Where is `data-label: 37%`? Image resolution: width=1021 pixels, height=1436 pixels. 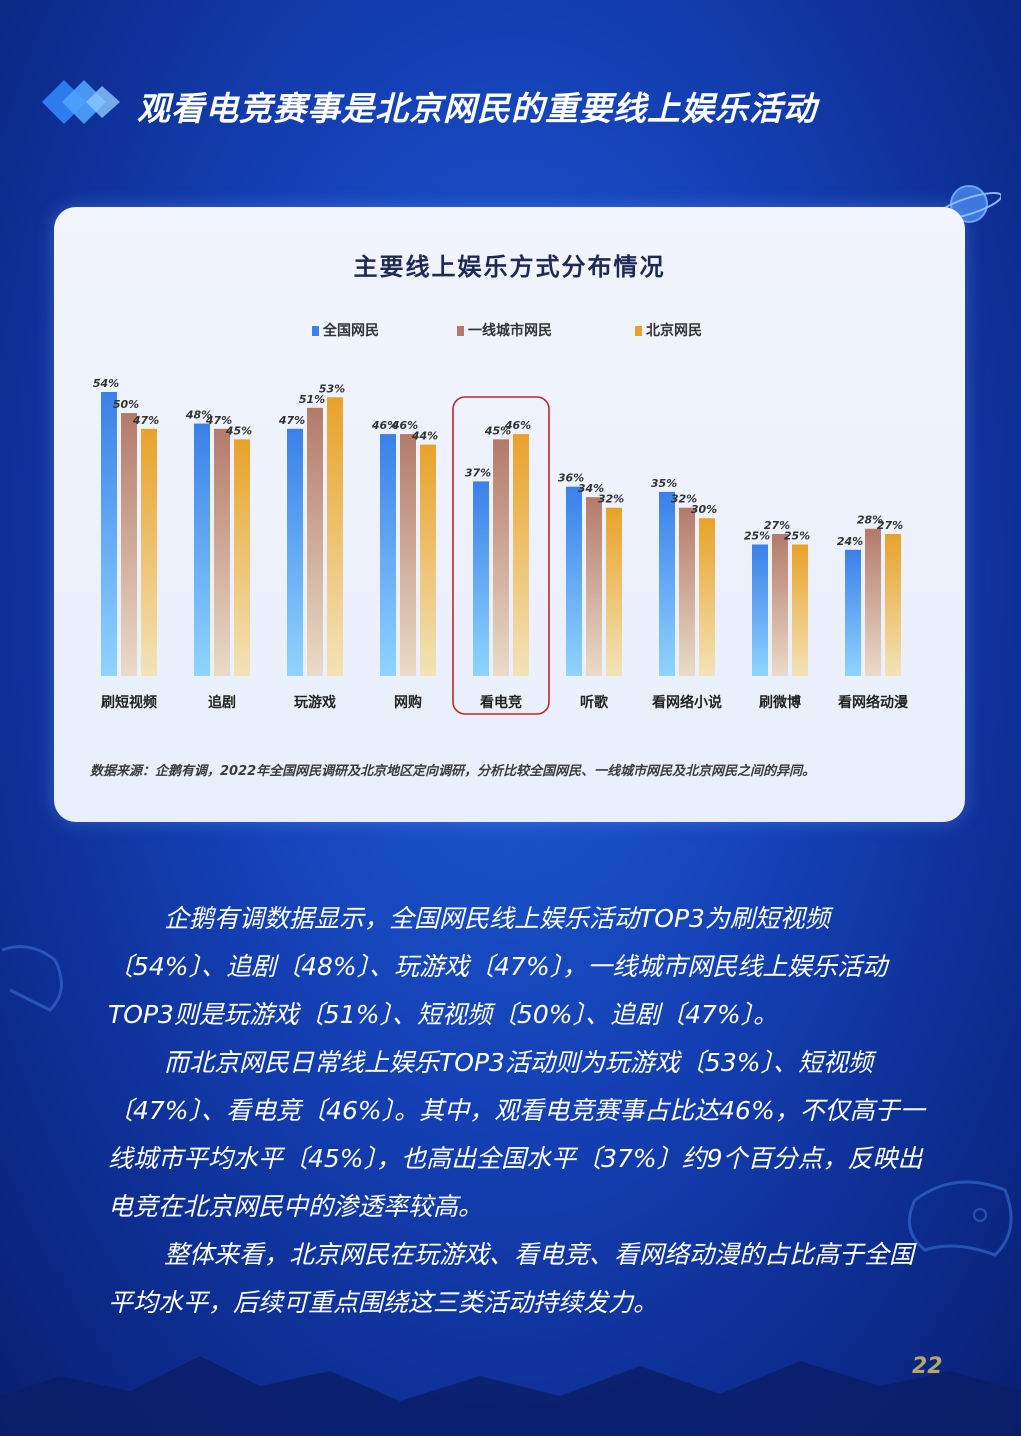 data-label: 37% is located at coordinates (478, 472).